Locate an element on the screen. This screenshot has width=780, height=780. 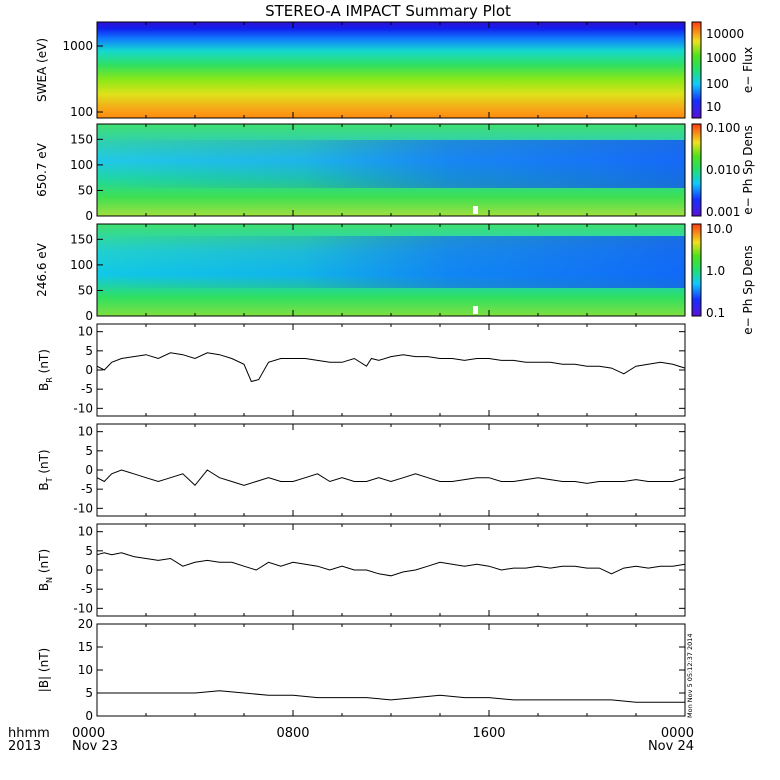
swea-panel is located at coordinates (391, 70).